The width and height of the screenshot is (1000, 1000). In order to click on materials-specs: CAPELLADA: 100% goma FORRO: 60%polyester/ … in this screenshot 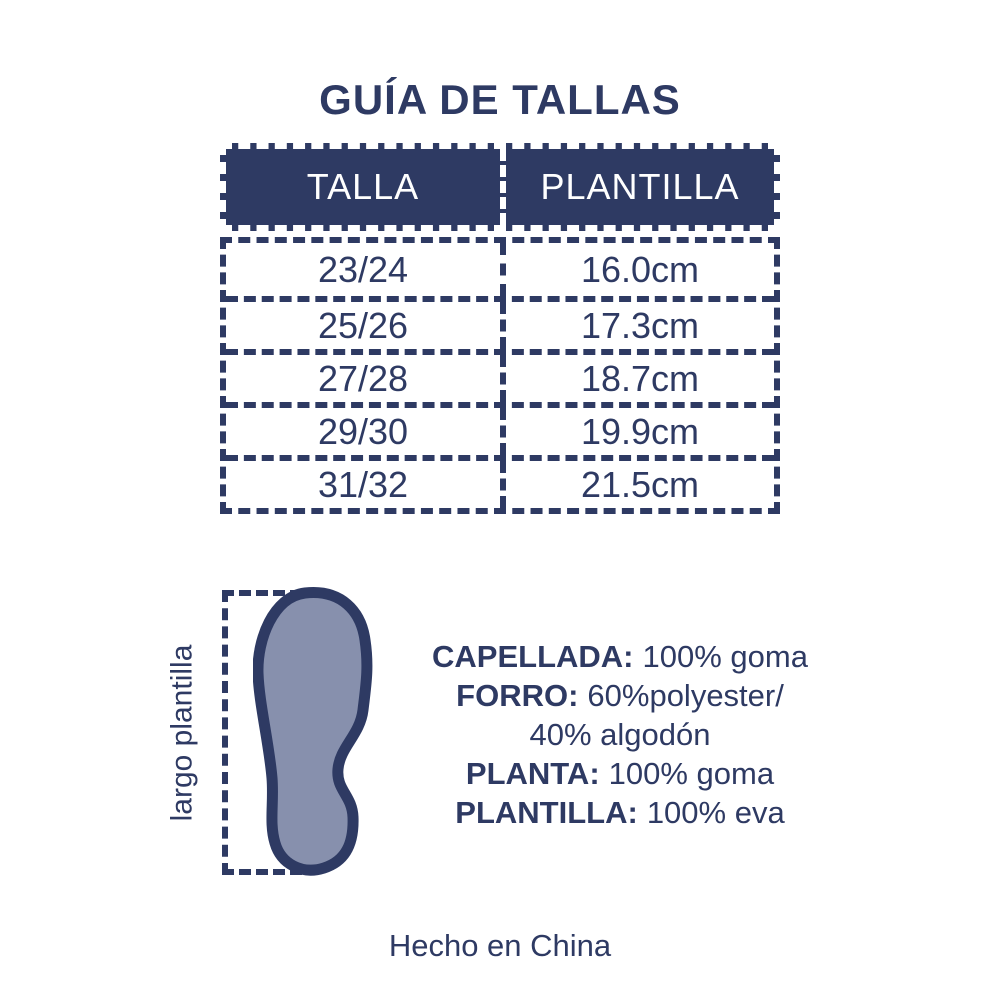, I will do `click(620, 734)`.